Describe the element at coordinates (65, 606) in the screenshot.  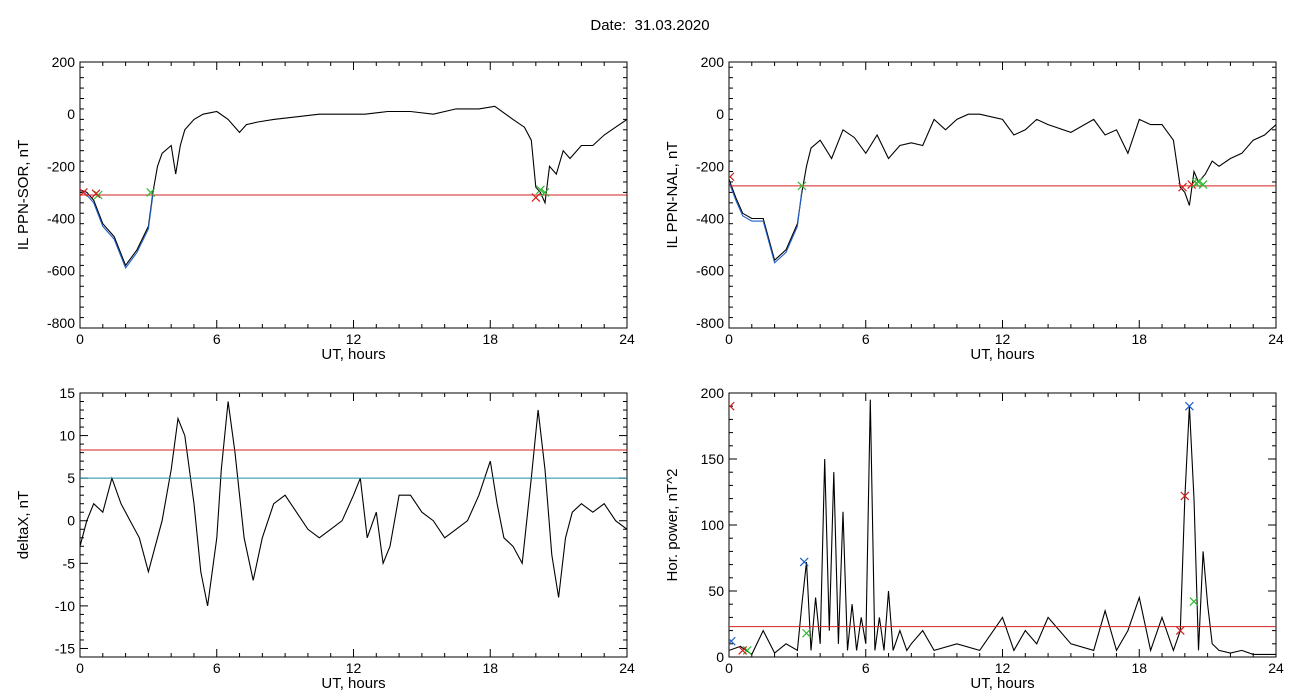
I see `y-tick-label: -10` at that location.